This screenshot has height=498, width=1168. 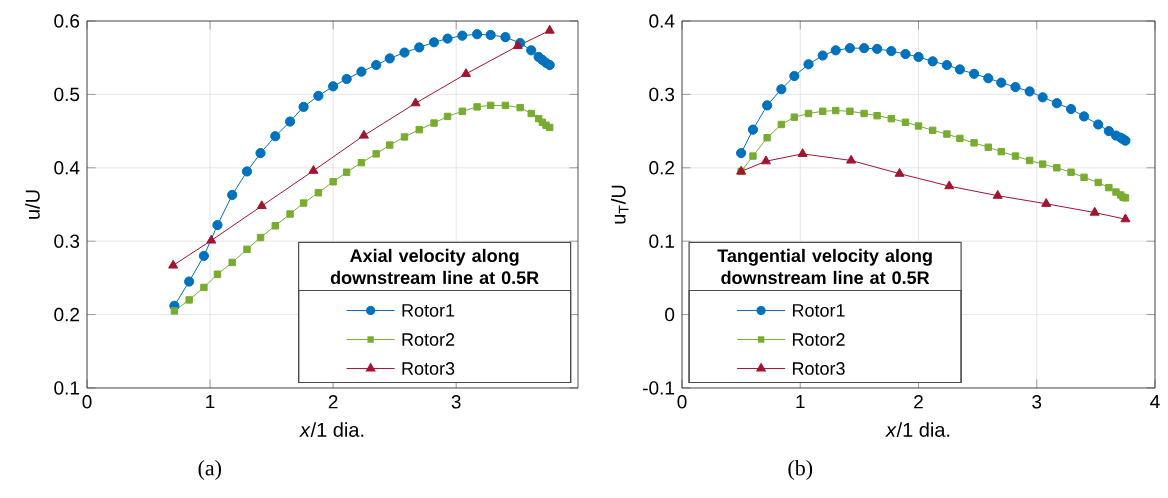 I want to click on y-axis-title: u$_{T}$/U, so click(x=619, y=204).